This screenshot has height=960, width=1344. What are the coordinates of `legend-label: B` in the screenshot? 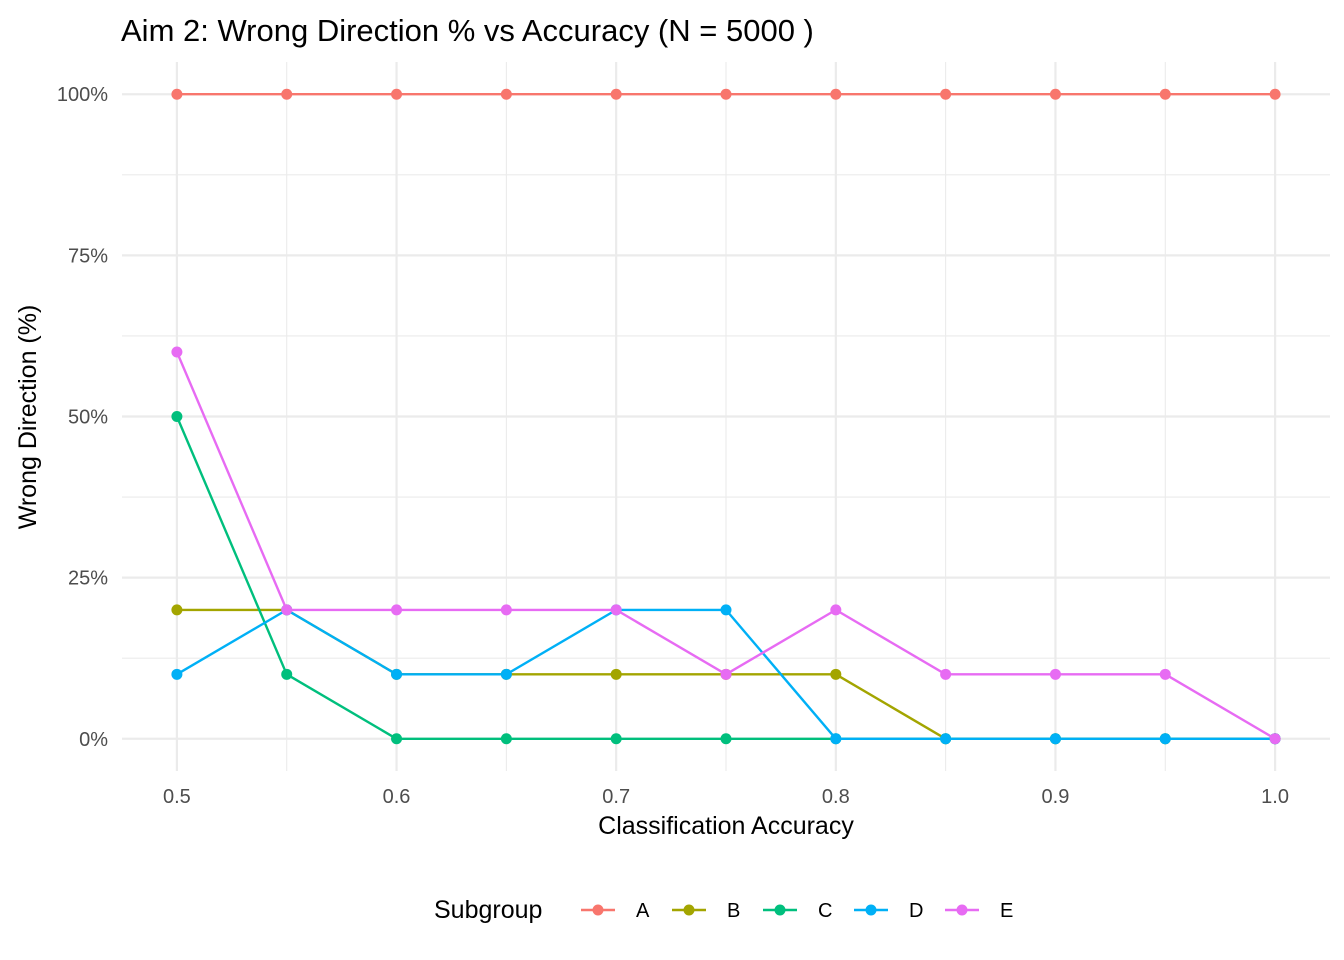 It's located at (733, 911).